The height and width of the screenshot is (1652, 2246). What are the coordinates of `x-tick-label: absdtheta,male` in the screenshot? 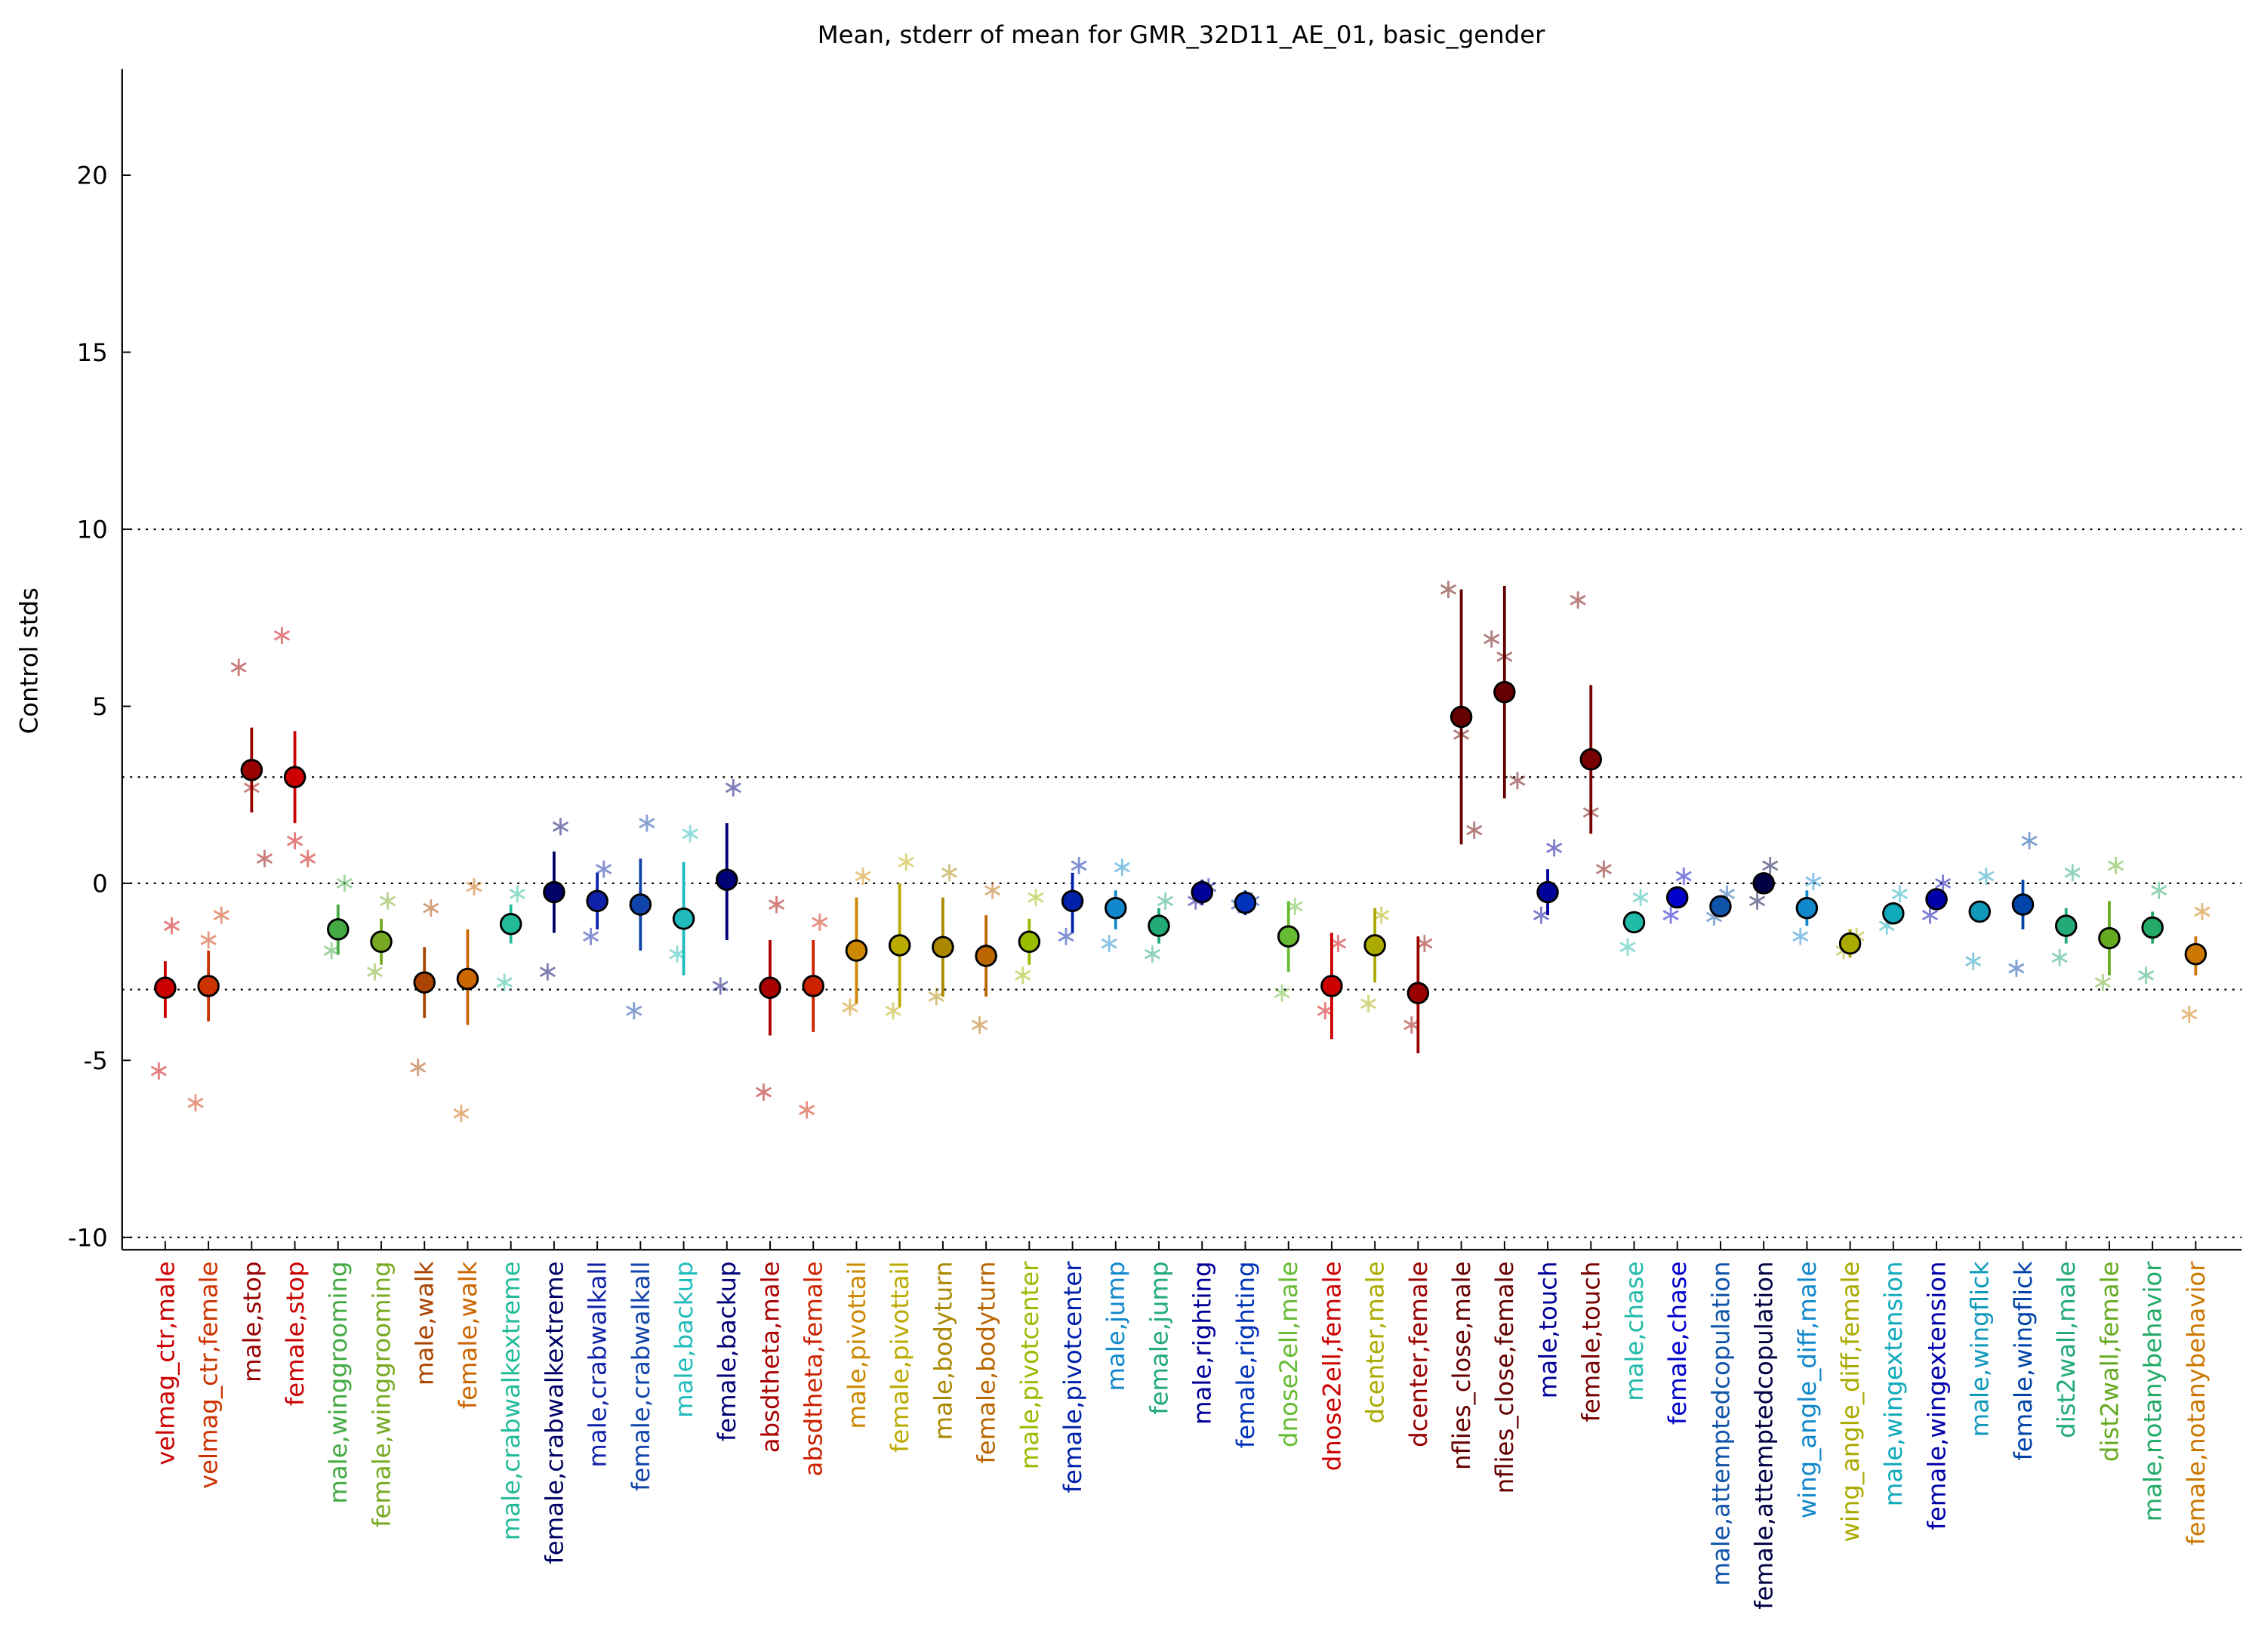 It's located at (770, 1357).